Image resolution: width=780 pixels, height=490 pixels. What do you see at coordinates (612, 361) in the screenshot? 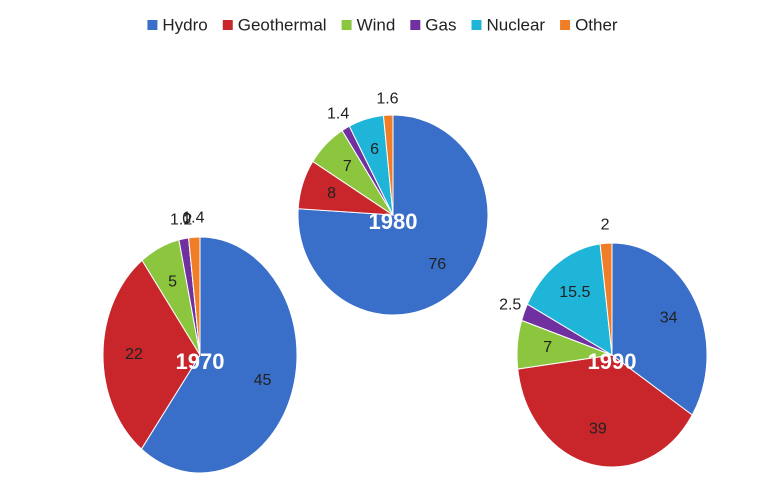
I see `pie-title: 1990` at bounding box center [612, 361].